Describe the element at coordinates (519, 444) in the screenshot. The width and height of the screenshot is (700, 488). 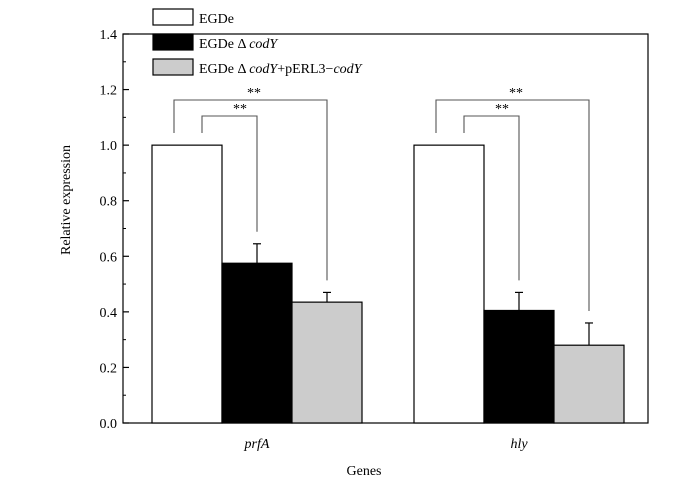
I see `x-category-label: hly` at that location.